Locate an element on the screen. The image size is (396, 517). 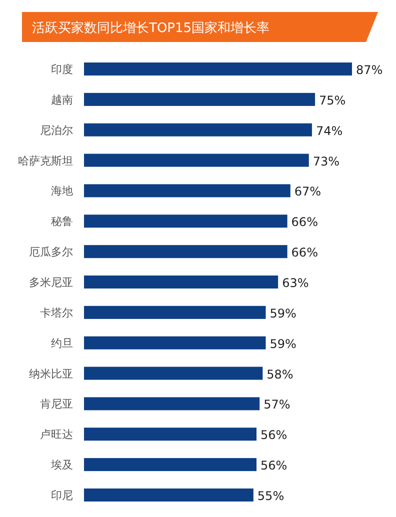
chart-title: 活跃买家数同比增长TOP15国家和增长率 is located at coordinates (151, 28).